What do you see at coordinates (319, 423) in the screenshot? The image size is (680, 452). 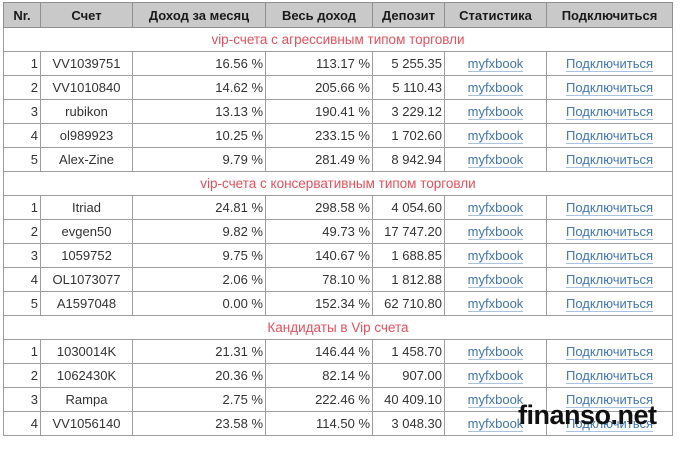 I see `total-income: 114.50 %` at bounding box center [319, 423].